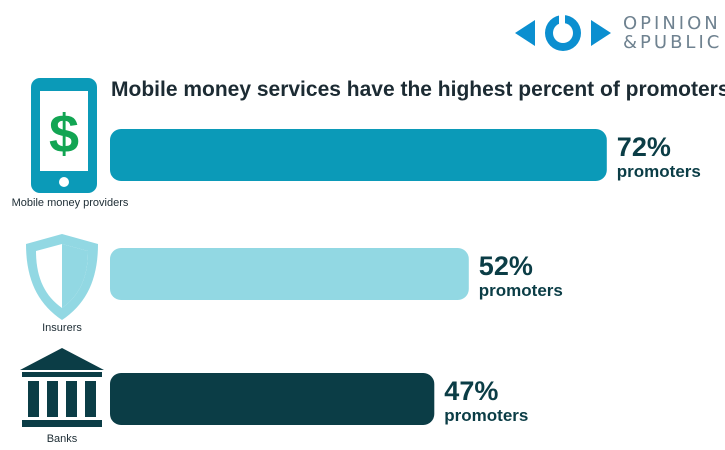 This screenshot has width=725, height=450. What do you see at coordinates (62, 439) in the screenshot?
I see `category-label-banks: Banks` at bounding box center [62, 439].